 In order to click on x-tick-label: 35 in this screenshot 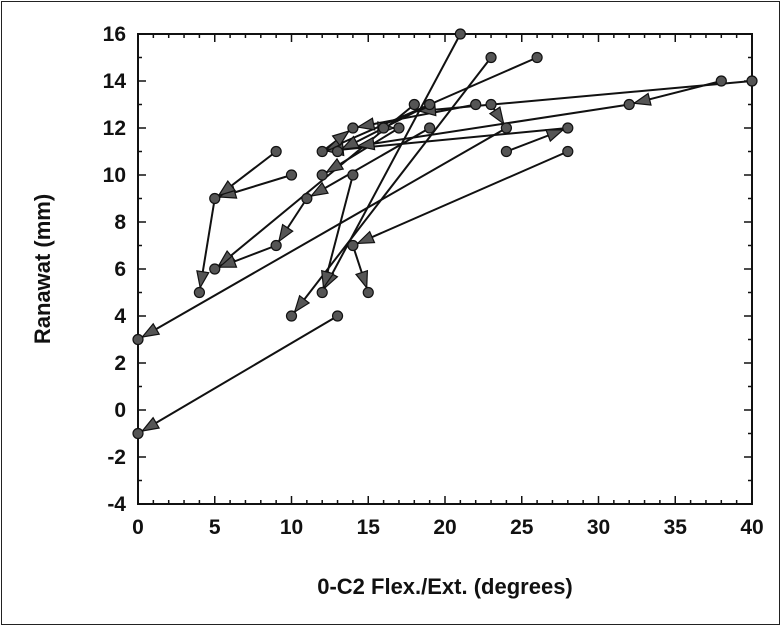, I will do `click(676, 527)`.